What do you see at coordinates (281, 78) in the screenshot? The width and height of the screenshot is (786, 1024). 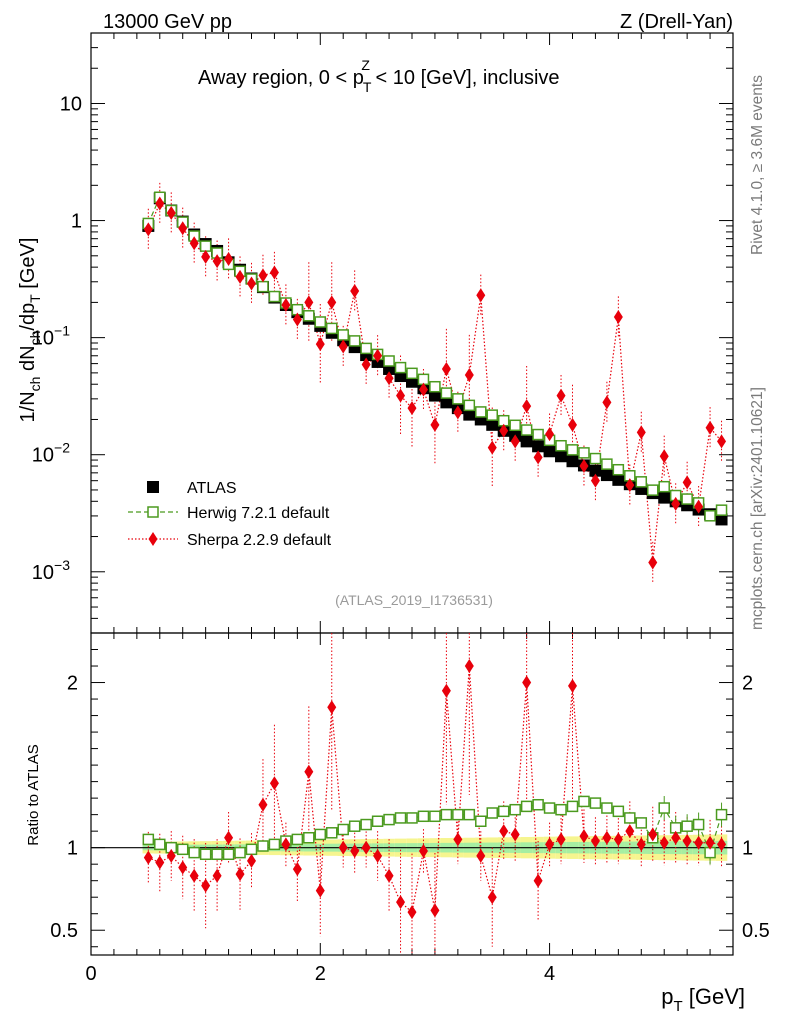 I see `plot-title-pre: Away region, 0 < p` at bounding box center [281, 78].